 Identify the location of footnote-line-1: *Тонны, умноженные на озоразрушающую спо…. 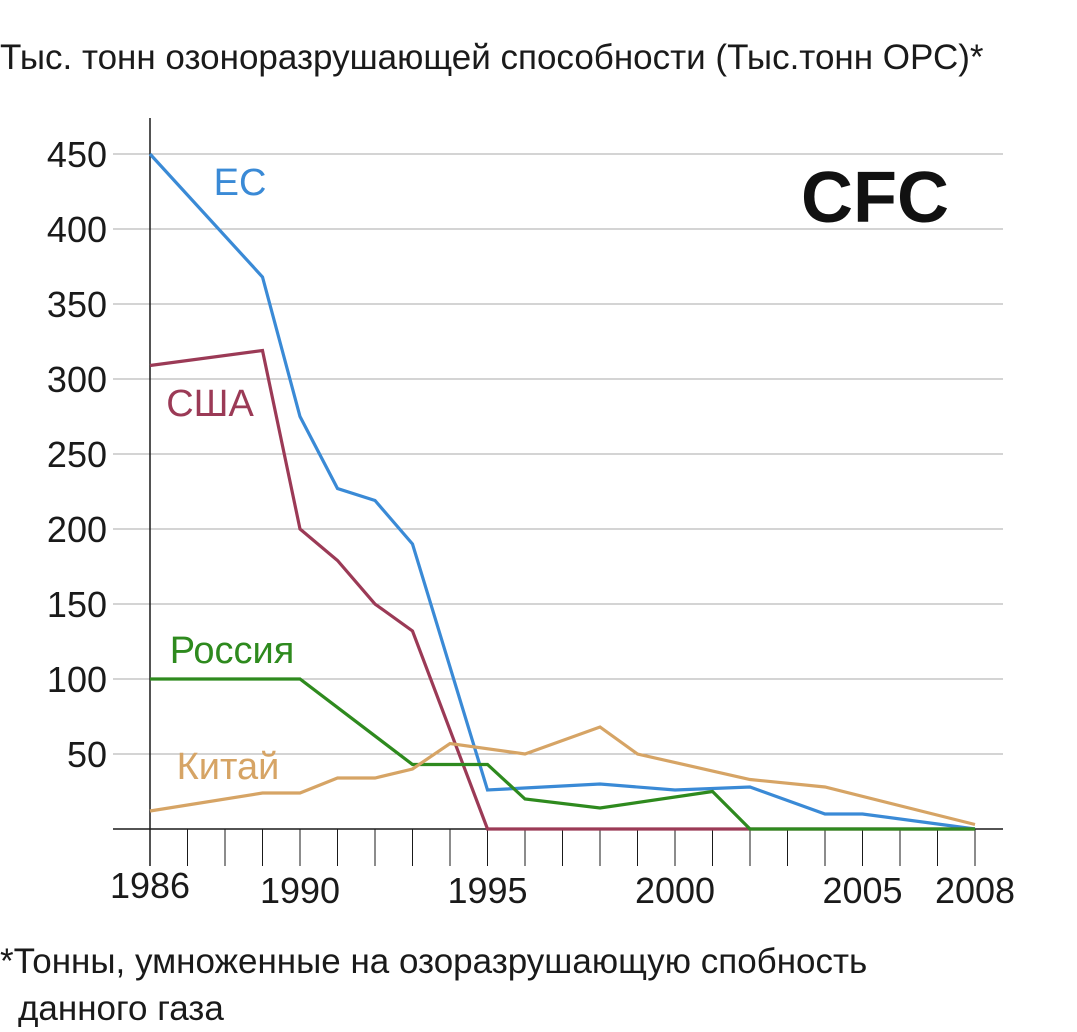
(434, 961).